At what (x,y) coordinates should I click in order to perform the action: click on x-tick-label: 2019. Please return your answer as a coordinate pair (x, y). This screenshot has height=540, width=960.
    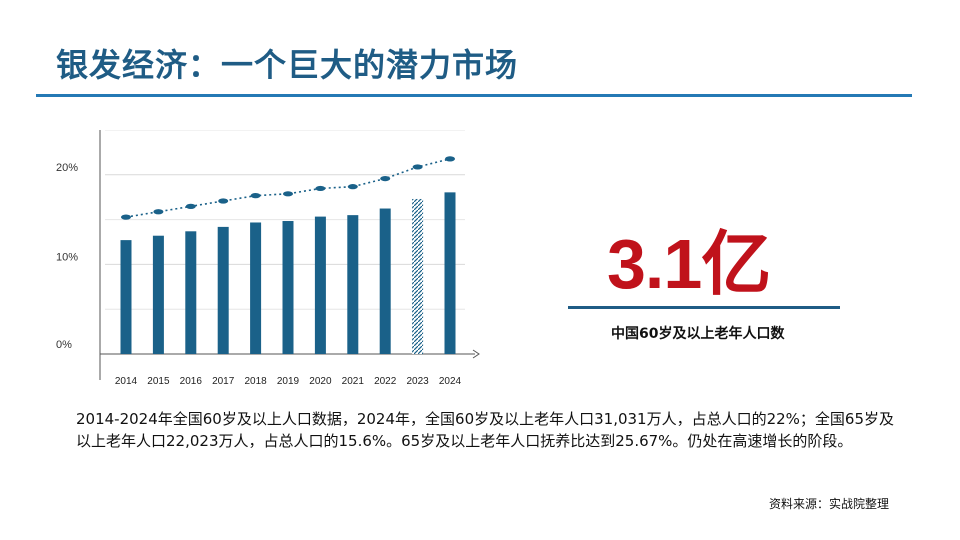
    Looking at the image, I should click on (288, 381).